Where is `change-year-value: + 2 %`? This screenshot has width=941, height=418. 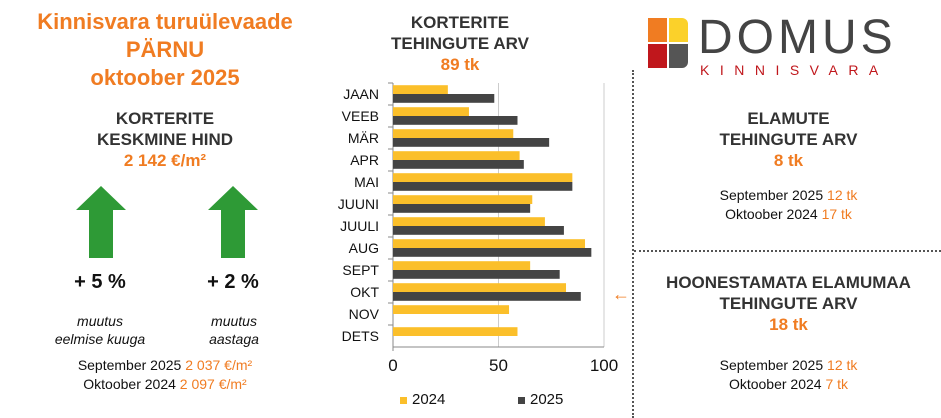
change-year-value: + 2 % is located at coordinates (233, 282).